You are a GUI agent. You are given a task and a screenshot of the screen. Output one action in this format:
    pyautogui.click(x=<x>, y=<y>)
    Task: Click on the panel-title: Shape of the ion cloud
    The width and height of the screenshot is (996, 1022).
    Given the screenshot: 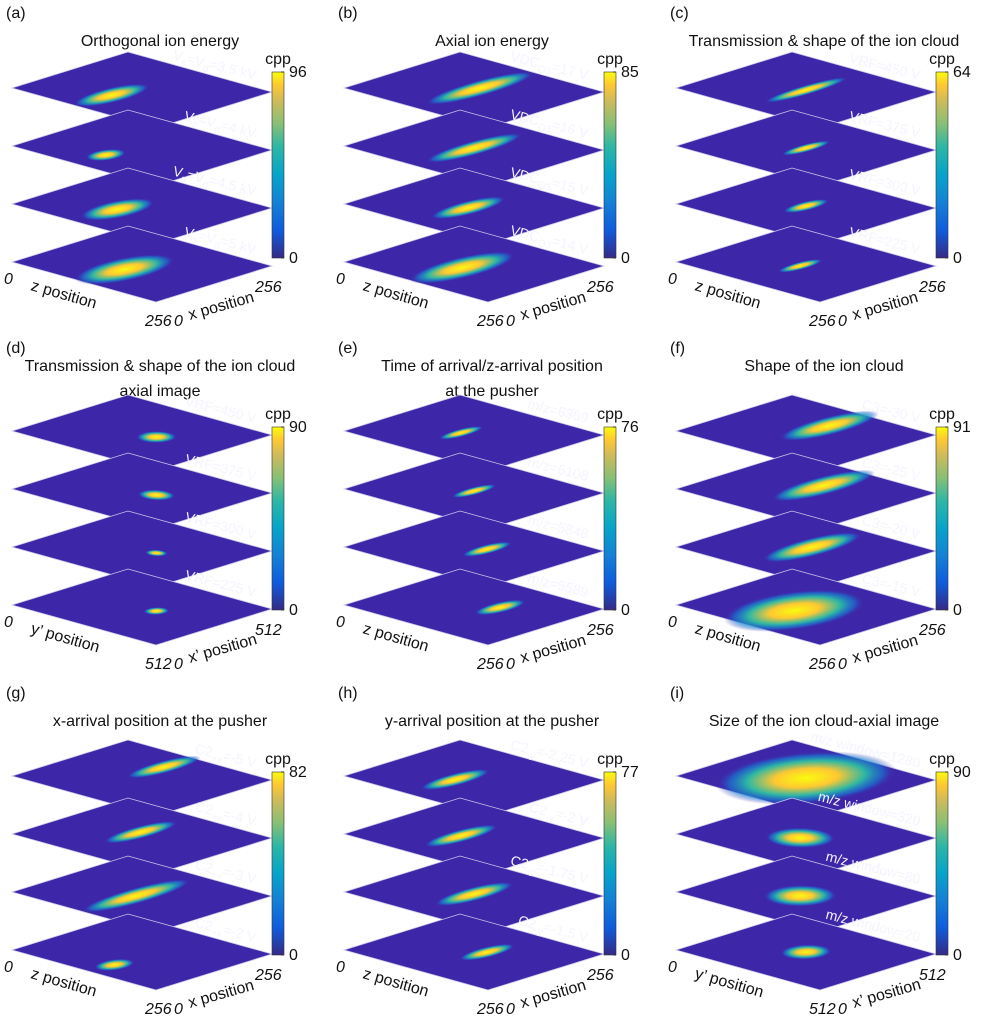 What is the action you would take?
    pyautogui.click(x=823, y=366)
    